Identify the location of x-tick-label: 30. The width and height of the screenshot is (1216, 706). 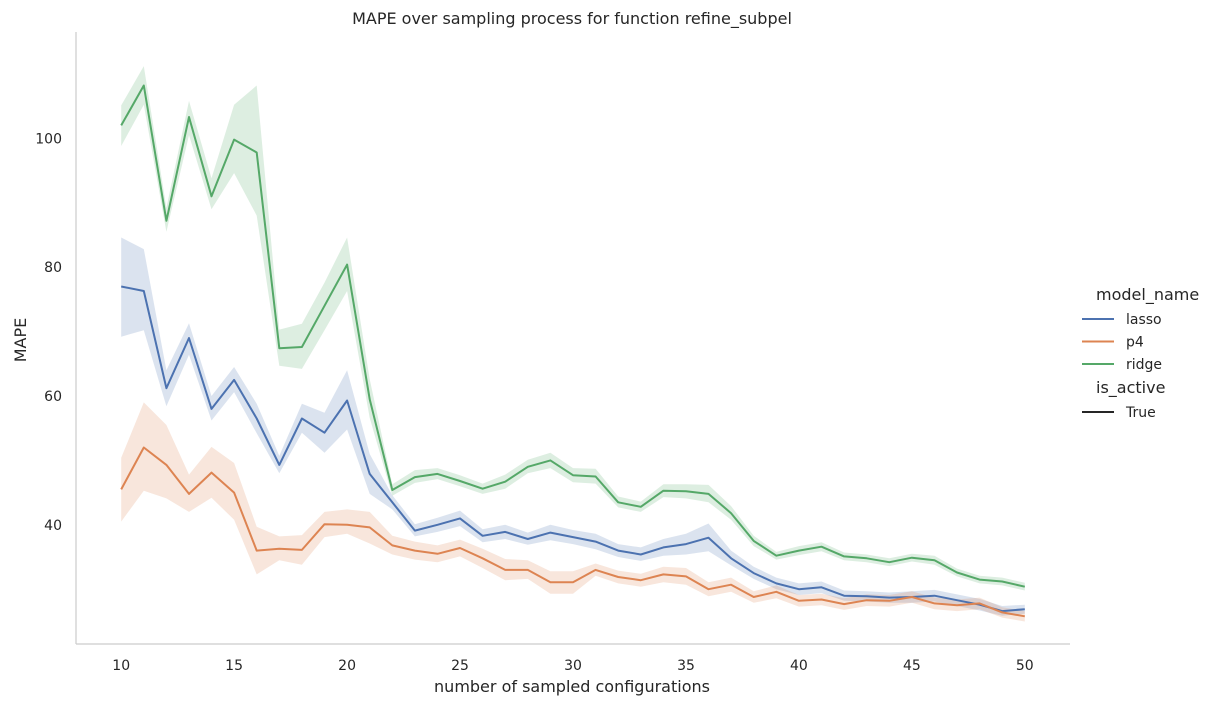
(573, 666).